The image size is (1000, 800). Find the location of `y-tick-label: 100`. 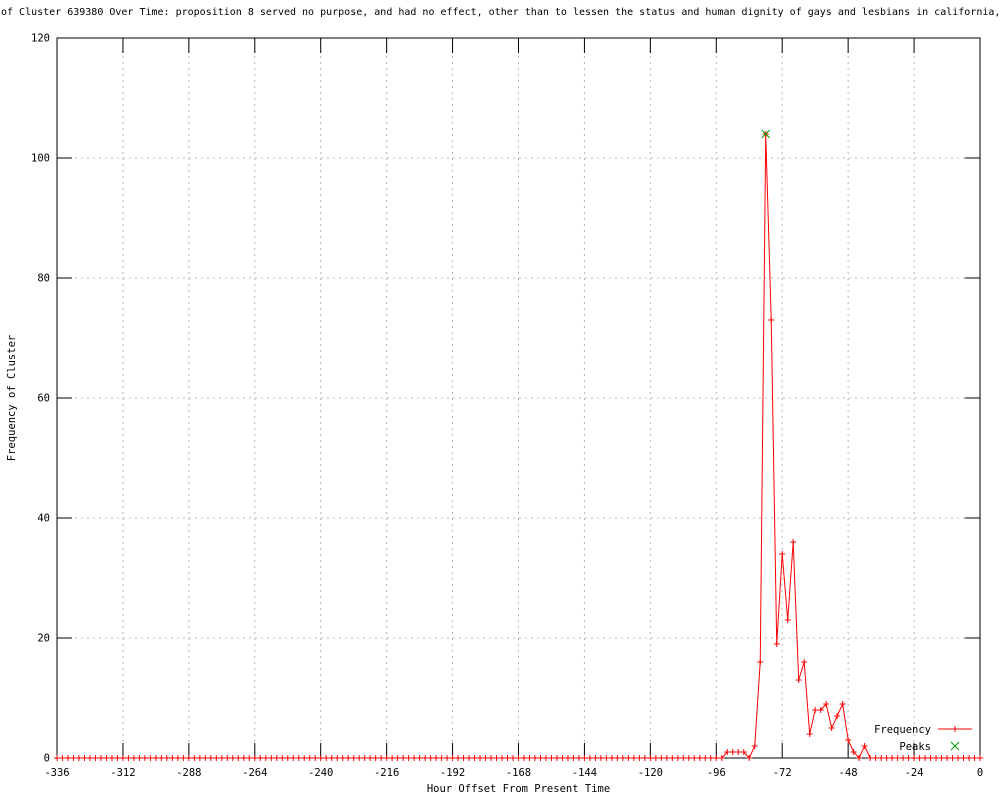

y-tick-label: 100 is located at coordinates (40, 159).